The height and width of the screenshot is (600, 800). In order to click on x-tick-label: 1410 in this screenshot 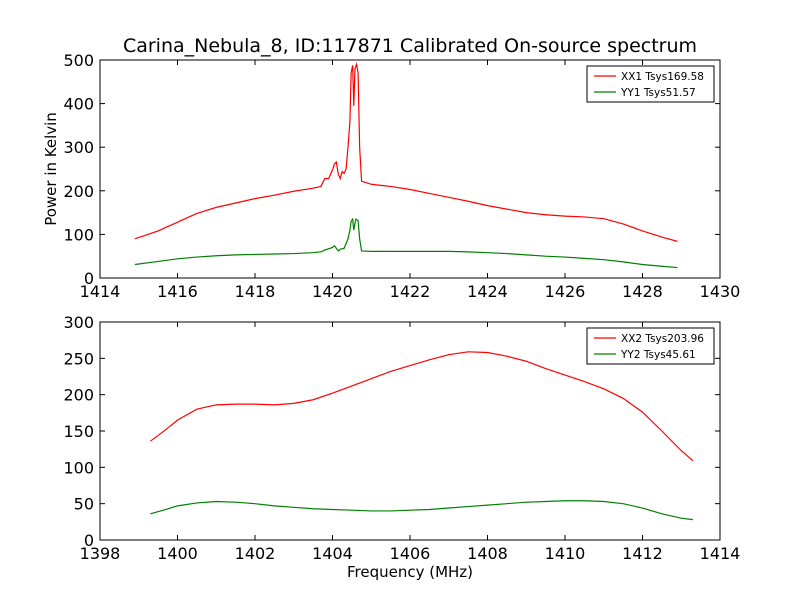, I will do `click(565, 553)`.